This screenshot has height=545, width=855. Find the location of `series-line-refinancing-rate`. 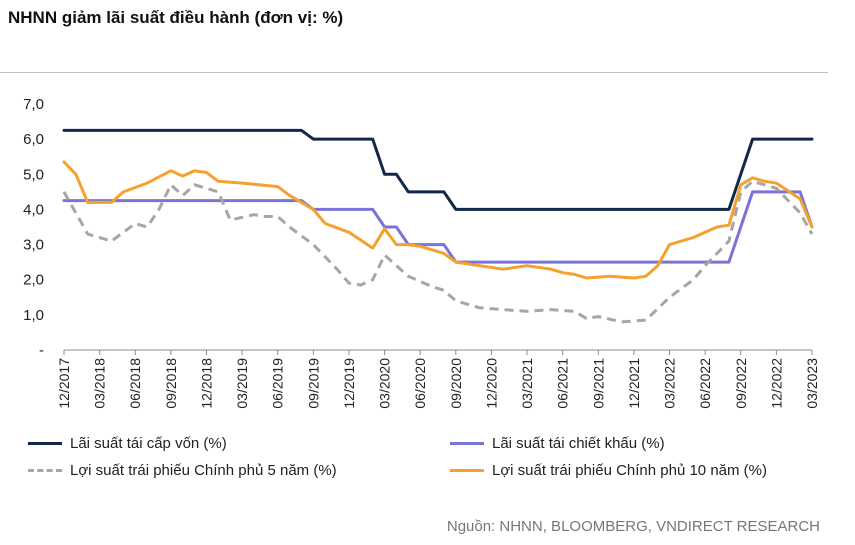

series-line-refinancing-rate is located at coordinates (438, 169).